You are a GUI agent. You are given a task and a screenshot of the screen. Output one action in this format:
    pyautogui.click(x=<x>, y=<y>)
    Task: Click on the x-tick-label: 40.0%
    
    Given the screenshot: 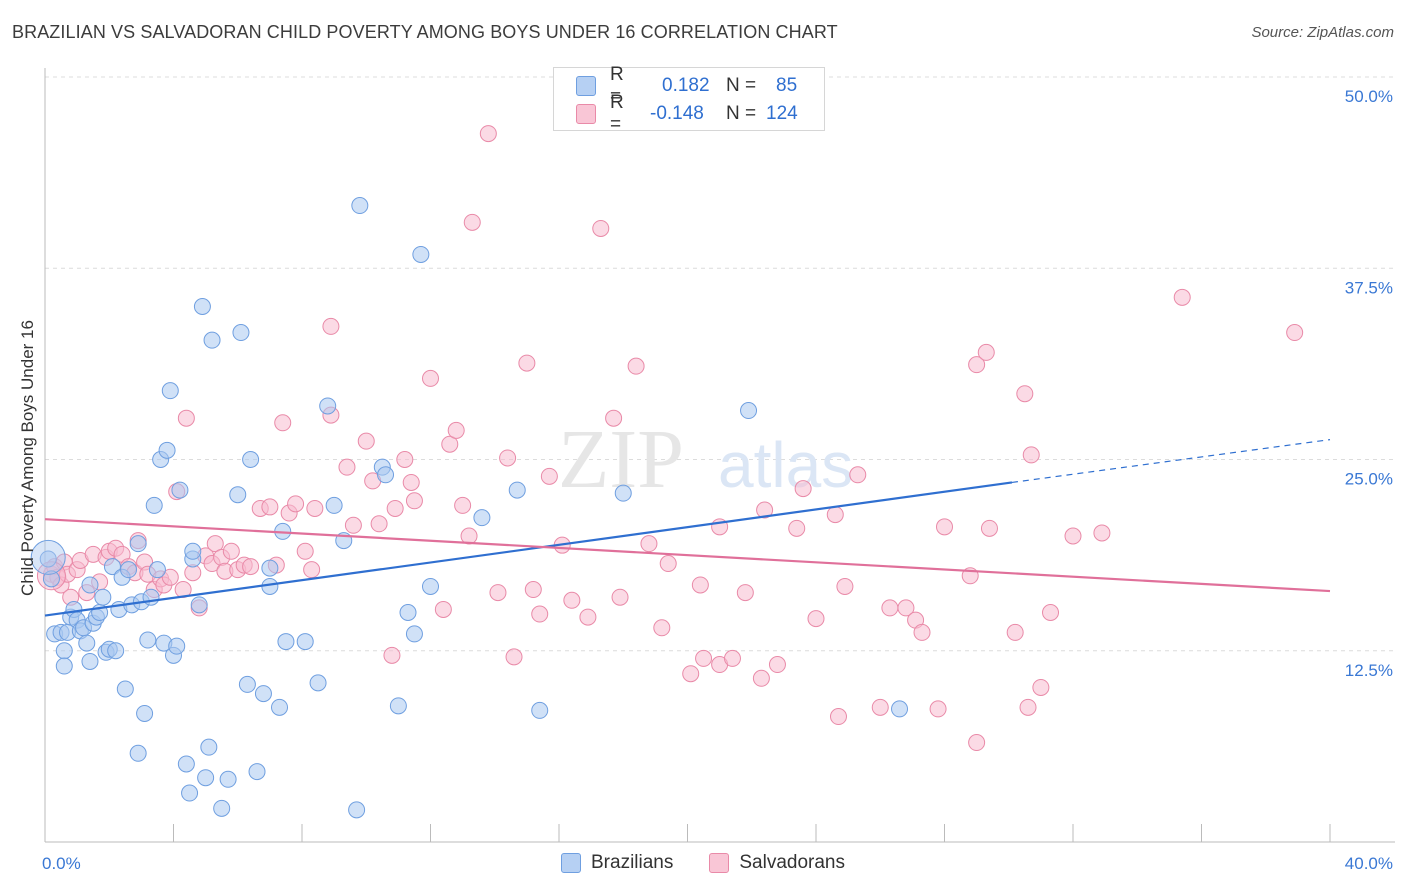 What is the action you would take?
    pyautogui.click(x=1369, y=863)
    